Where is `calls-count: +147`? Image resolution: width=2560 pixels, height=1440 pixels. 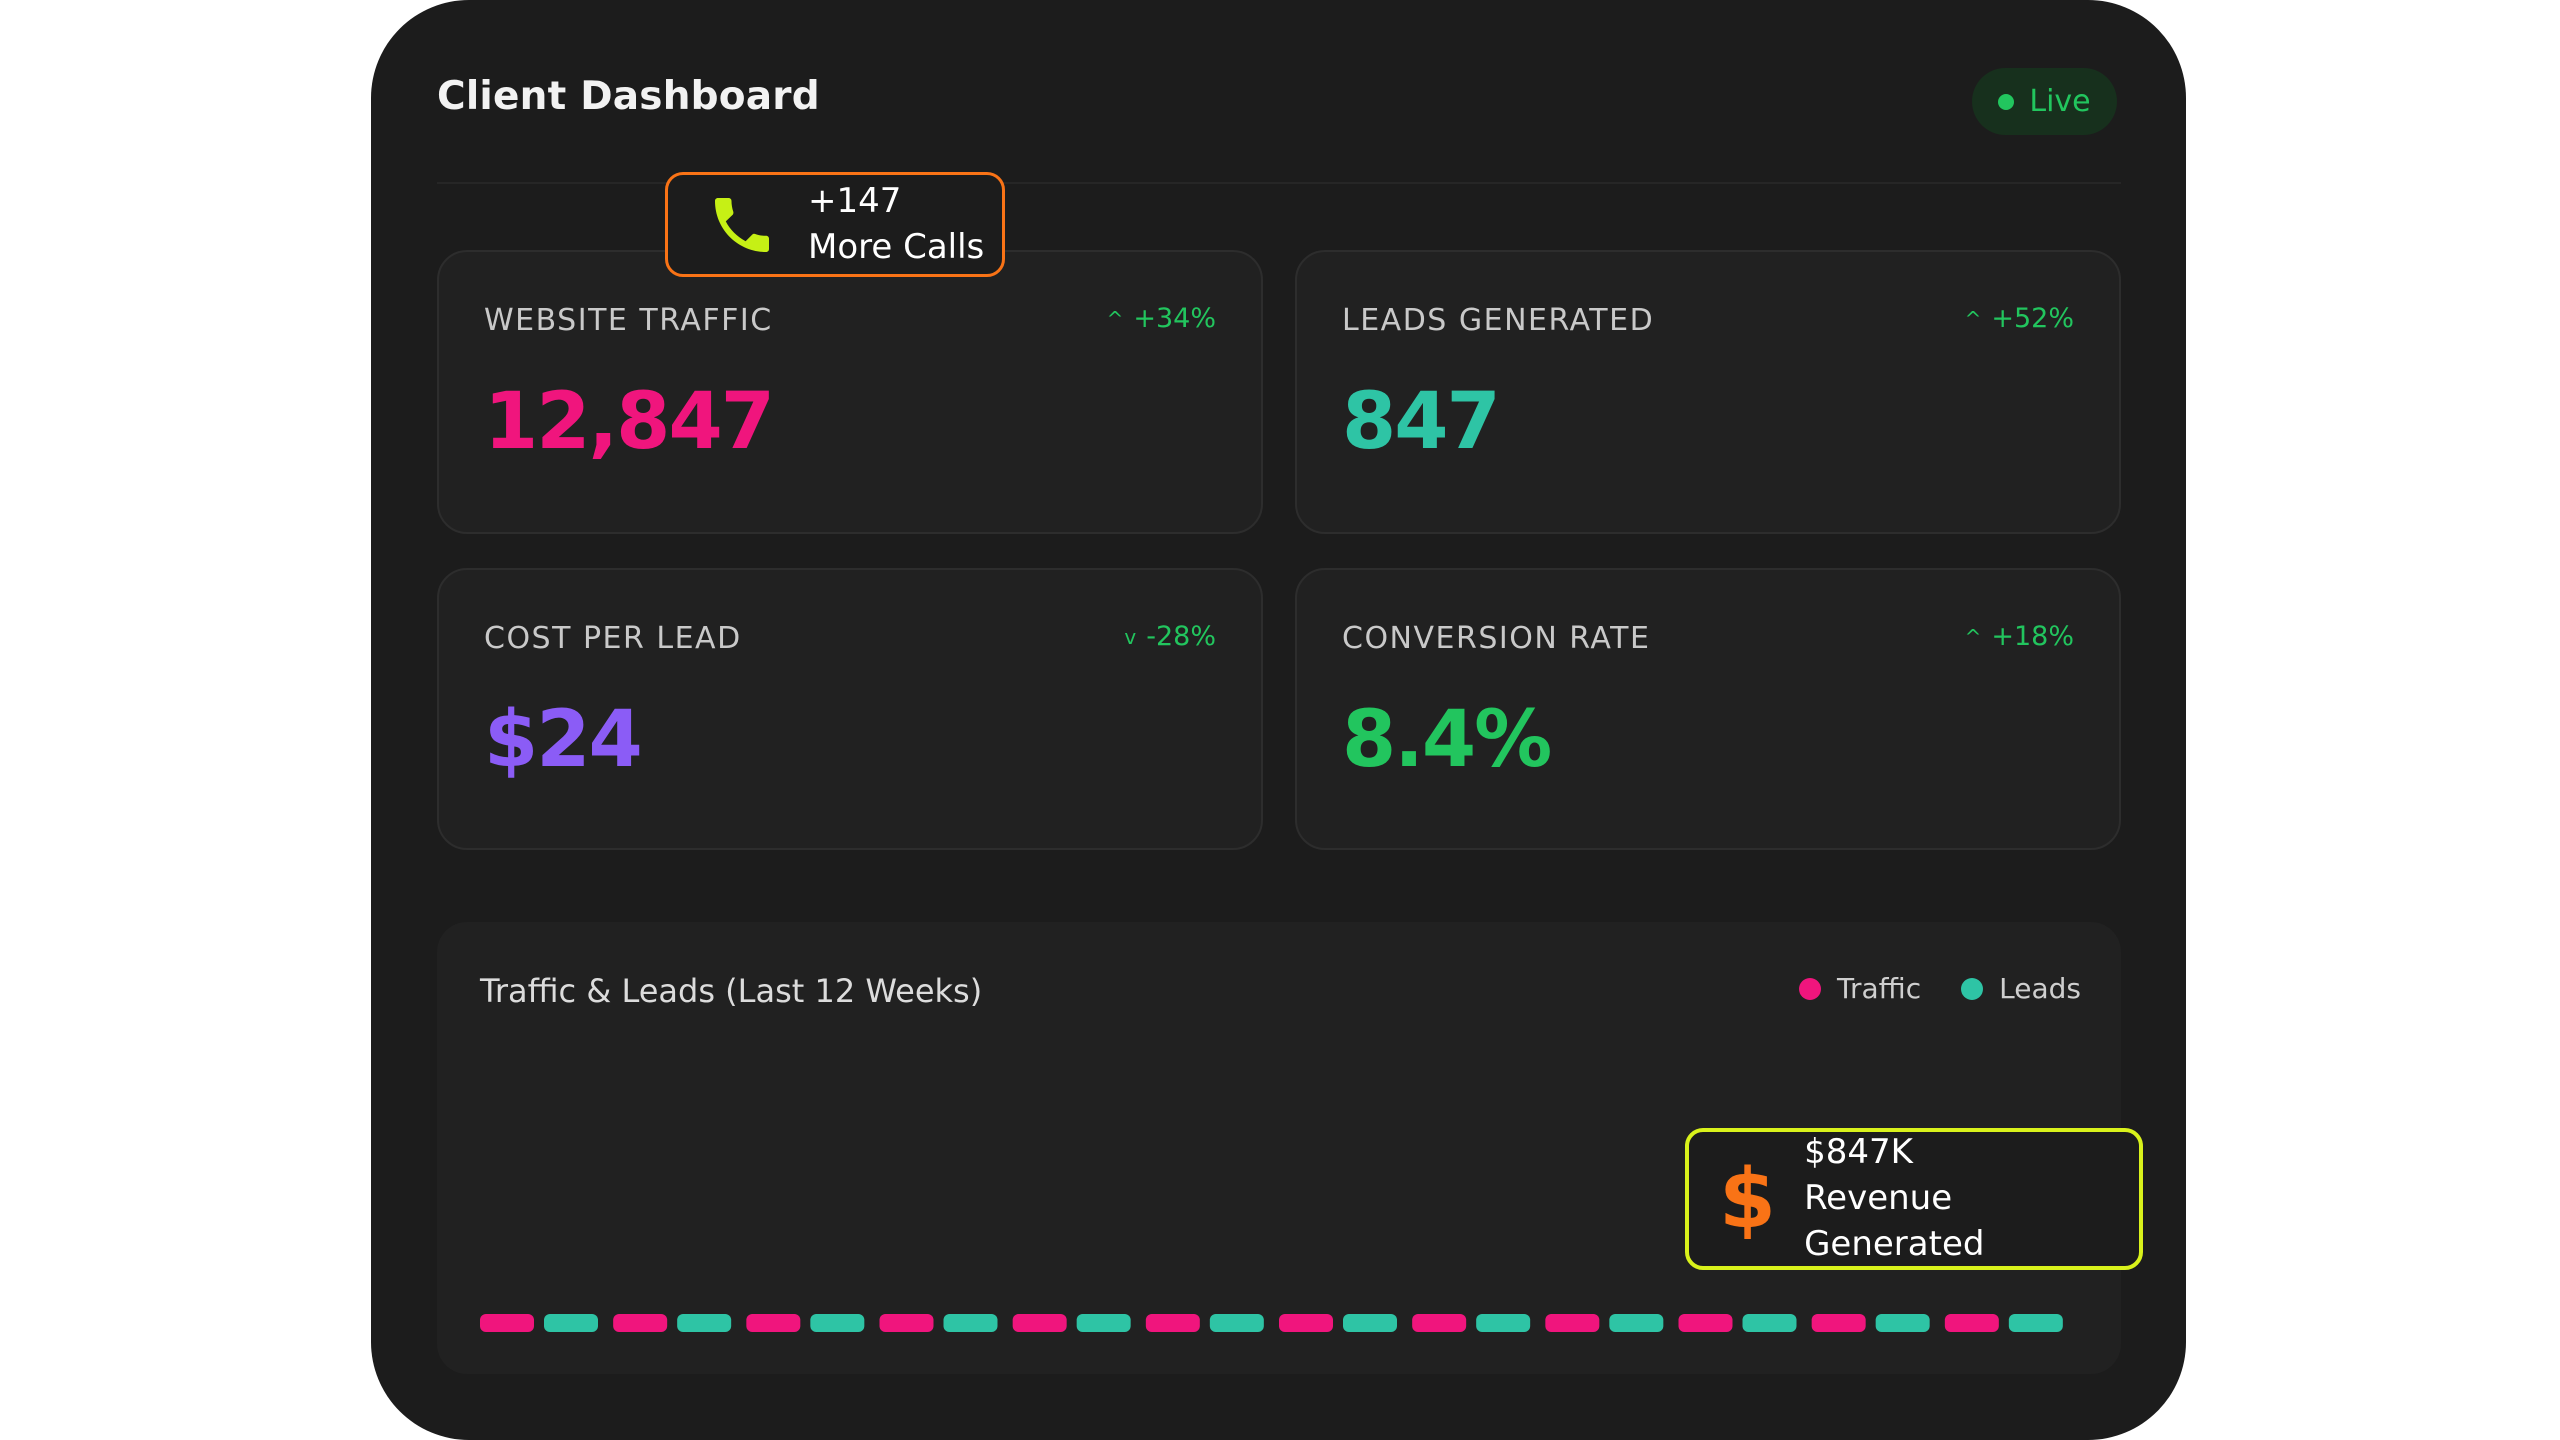 calls-count: +147 is located at coordinates (855, 200).